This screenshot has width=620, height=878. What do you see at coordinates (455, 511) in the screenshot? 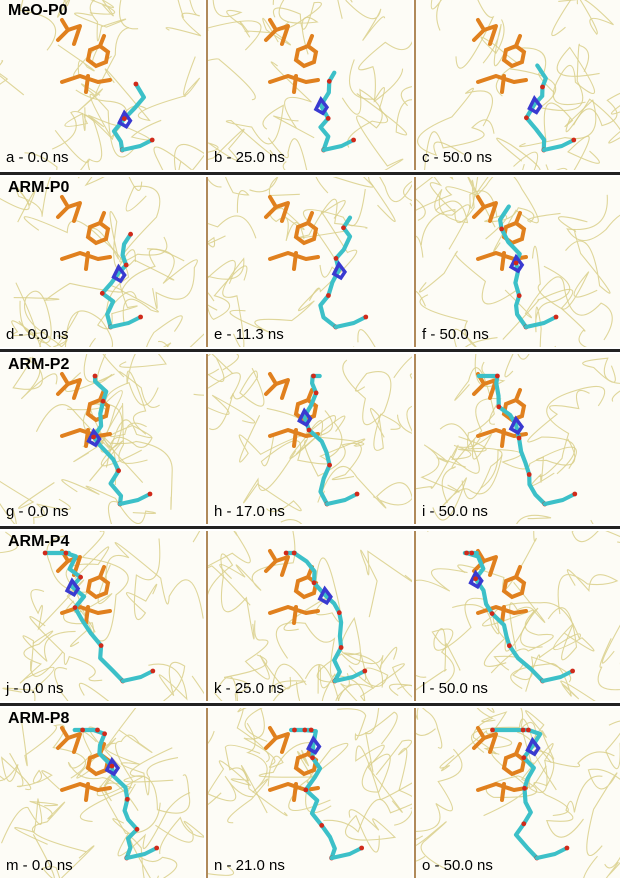
I see `panel-label: i - 50.0 ns` at bounding box center [455, 511].